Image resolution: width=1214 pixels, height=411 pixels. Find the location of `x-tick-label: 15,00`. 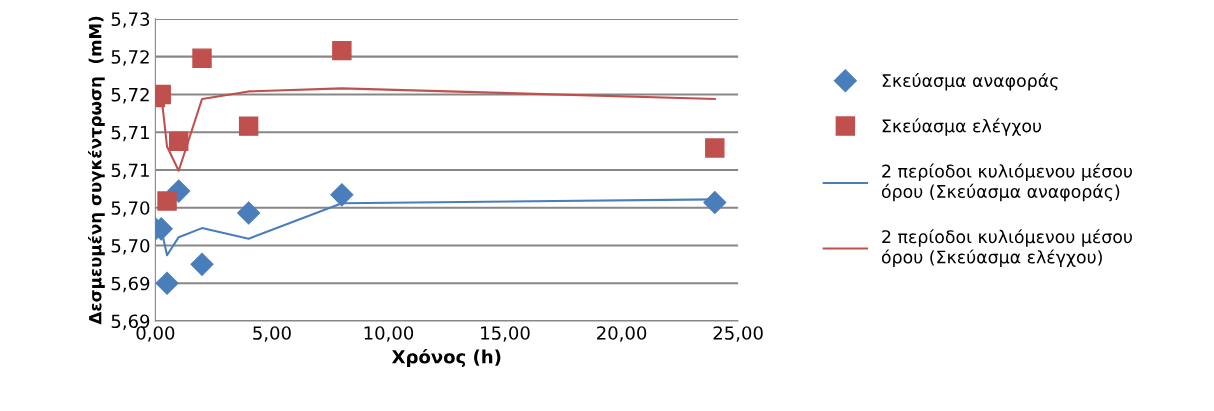

x-tick-label: 15,00 is located at coordinates (505, 334).